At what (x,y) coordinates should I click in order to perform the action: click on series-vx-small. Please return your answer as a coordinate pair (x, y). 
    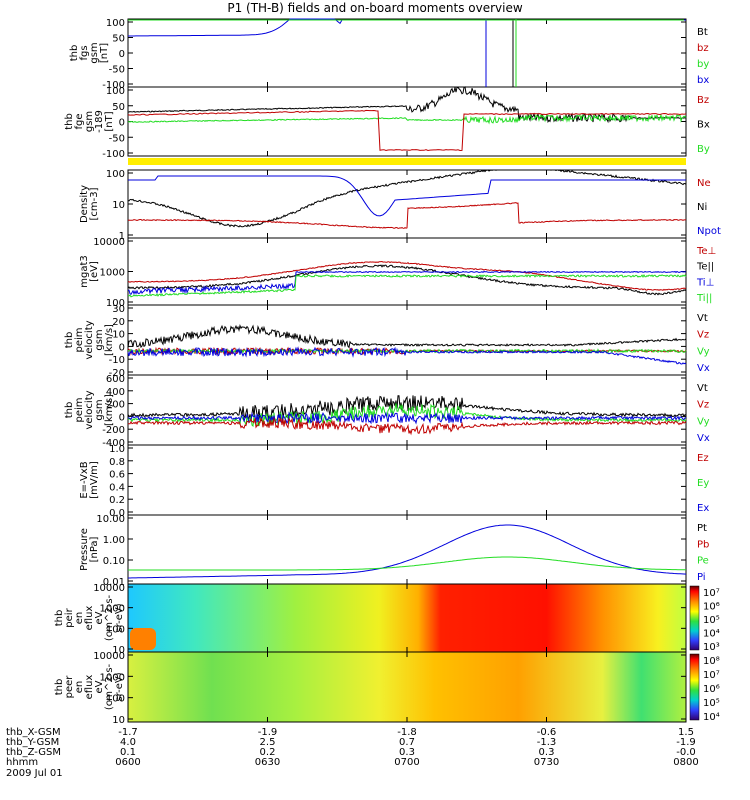
    Looking at the image, I should click on (407, 355).